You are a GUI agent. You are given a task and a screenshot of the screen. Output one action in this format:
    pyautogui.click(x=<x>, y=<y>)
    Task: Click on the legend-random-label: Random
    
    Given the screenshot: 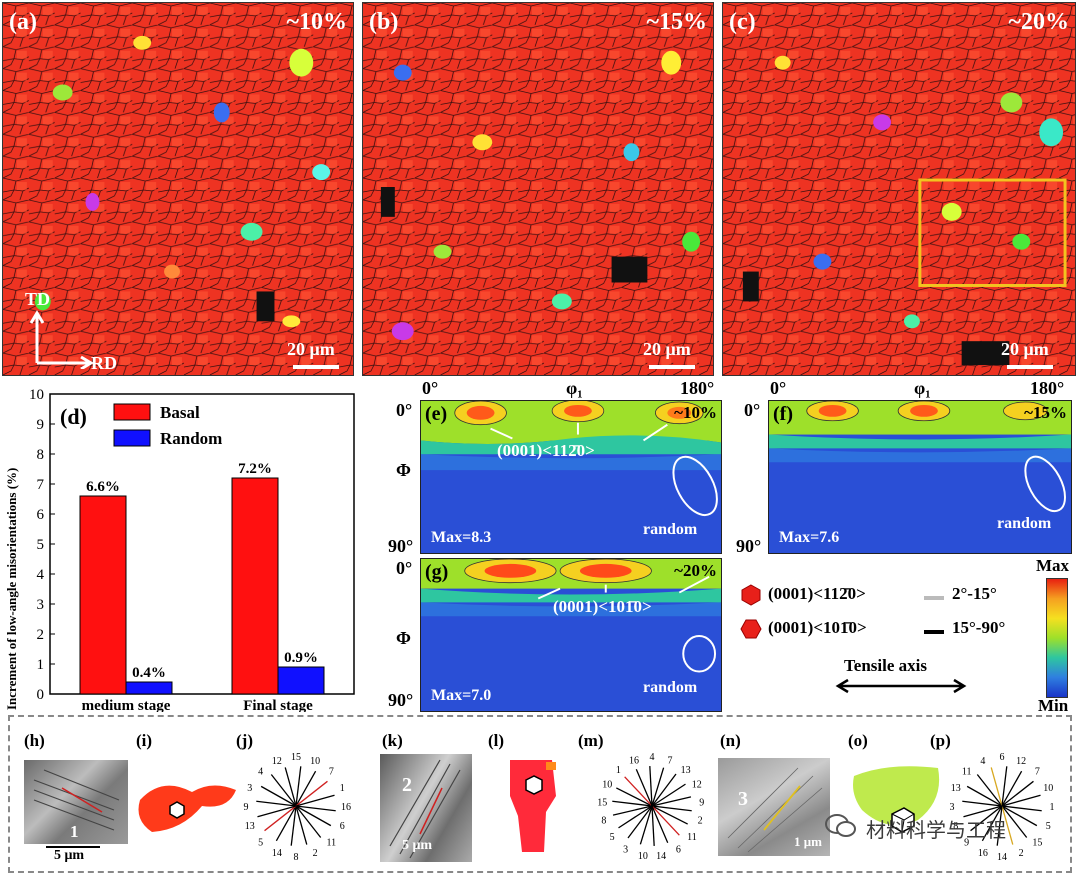 What is the action you would take?
    pyautogui.click(x=191, y=438)
    